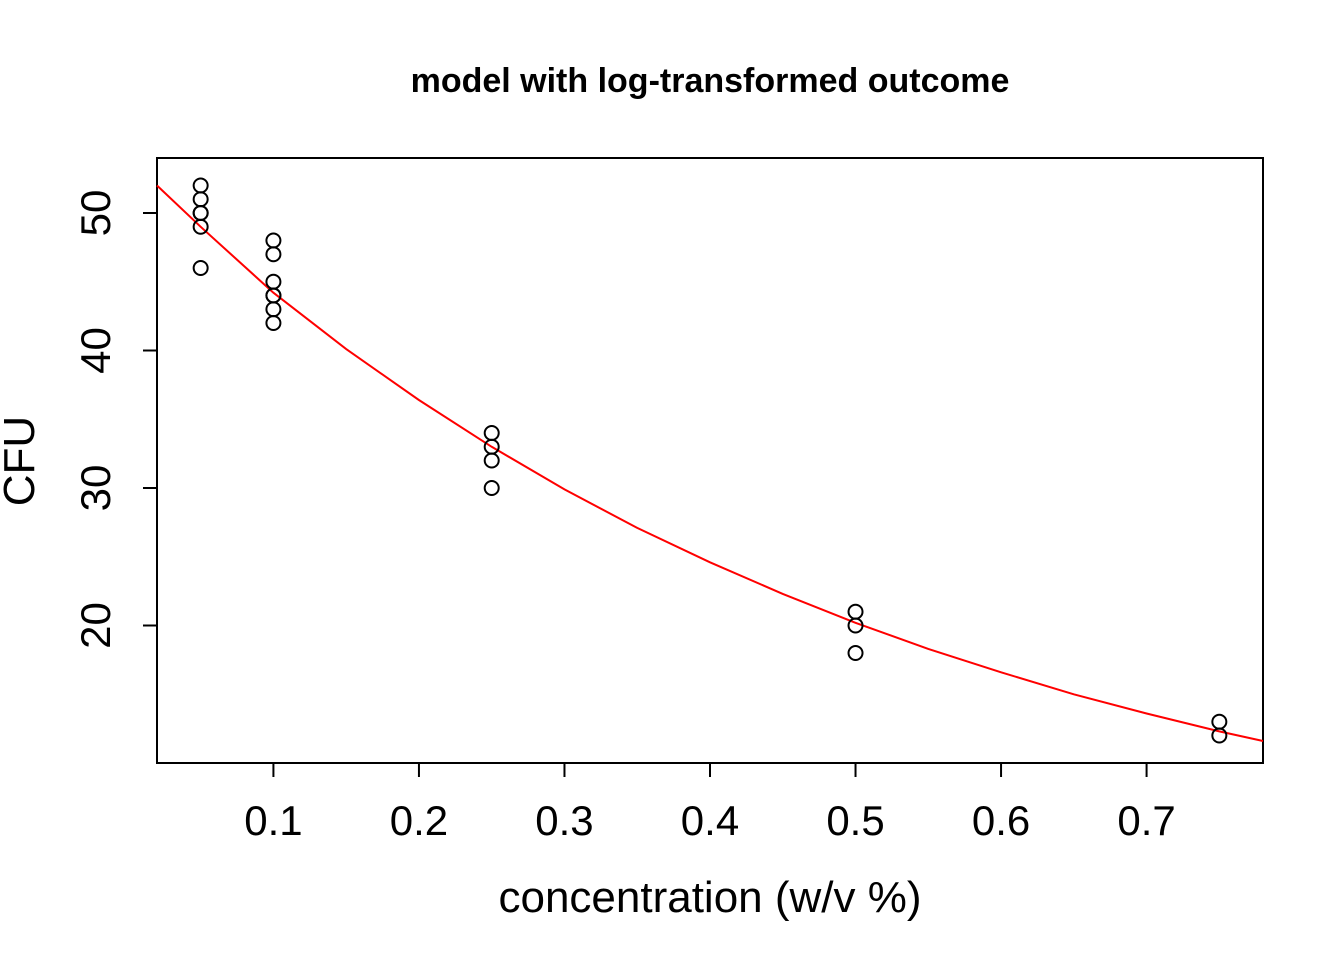  Describe the element at coordinates (114, 419) in the screenshot. I see `y-axis: 20 30 40 50` at that location.